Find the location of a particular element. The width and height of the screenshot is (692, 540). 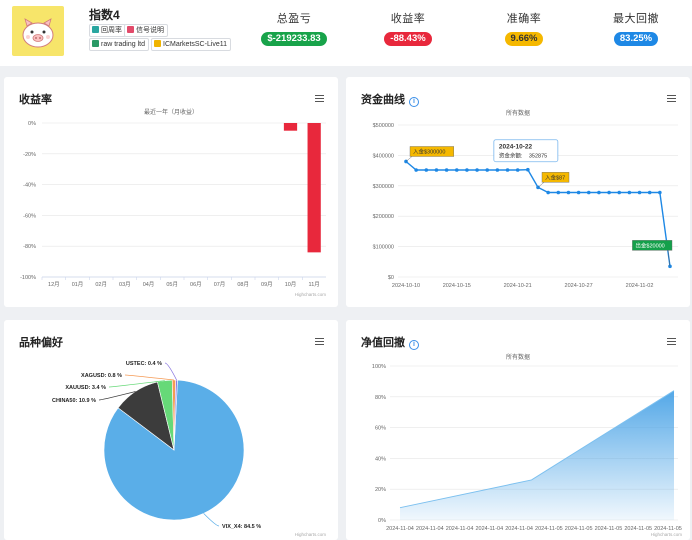

pie-label: VIX_X4: 84.5 % is located at coordinates (241, 527).